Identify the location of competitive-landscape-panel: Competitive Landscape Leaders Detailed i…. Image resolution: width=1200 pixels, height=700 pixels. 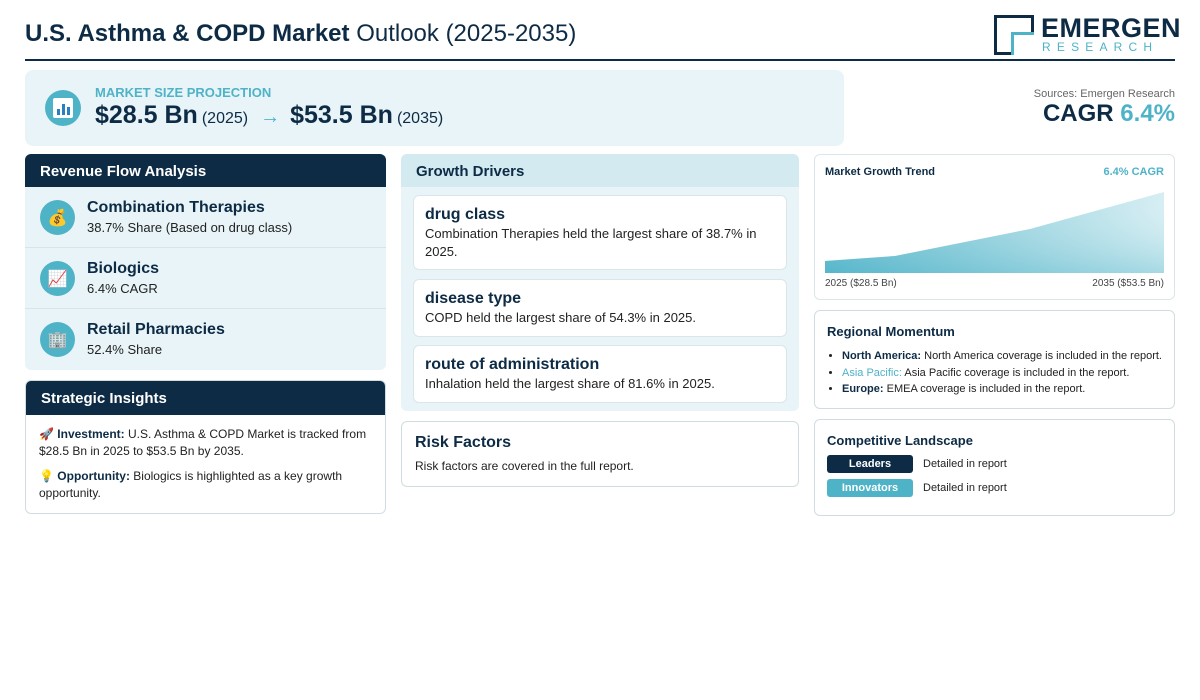
(994, 467).